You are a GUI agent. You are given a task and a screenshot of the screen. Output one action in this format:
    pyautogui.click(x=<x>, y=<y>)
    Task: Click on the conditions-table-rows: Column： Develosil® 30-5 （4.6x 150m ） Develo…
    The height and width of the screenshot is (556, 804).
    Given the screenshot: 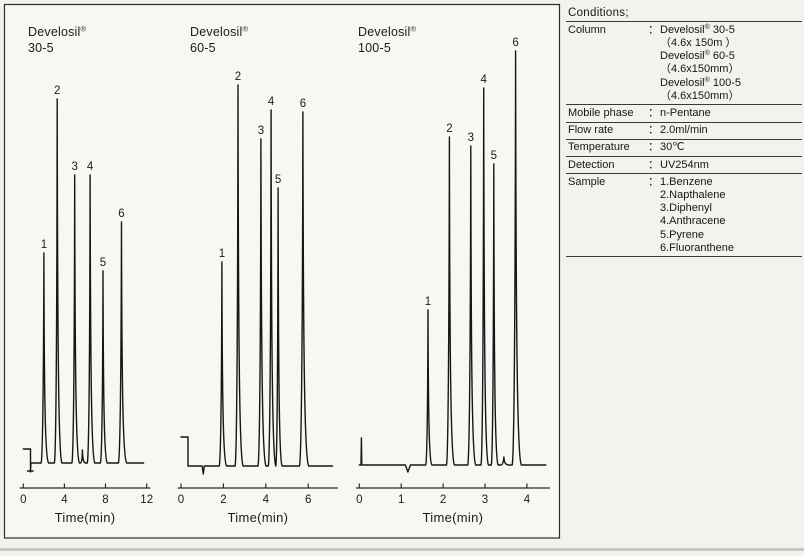 What is the action you would take?
    pyautogui.click(x=684, y=138)
    